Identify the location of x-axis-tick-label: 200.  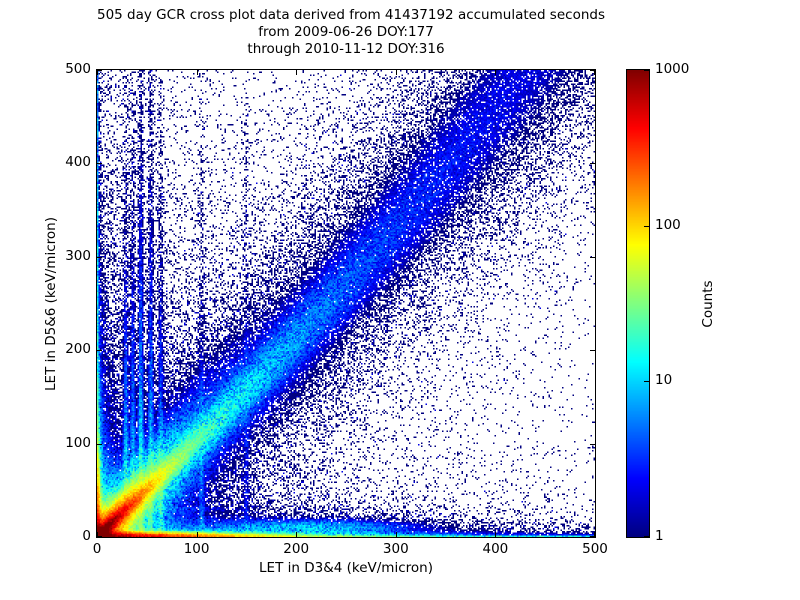
(296, 549).